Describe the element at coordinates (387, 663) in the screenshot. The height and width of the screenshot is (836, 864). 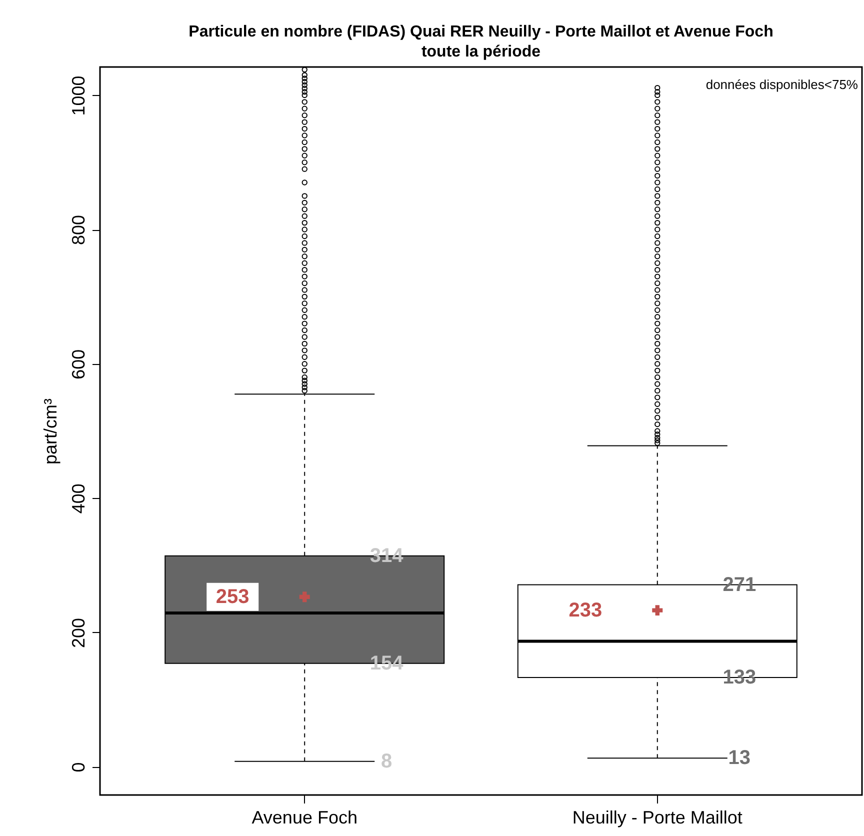
I see `annotation: 154` at that location.